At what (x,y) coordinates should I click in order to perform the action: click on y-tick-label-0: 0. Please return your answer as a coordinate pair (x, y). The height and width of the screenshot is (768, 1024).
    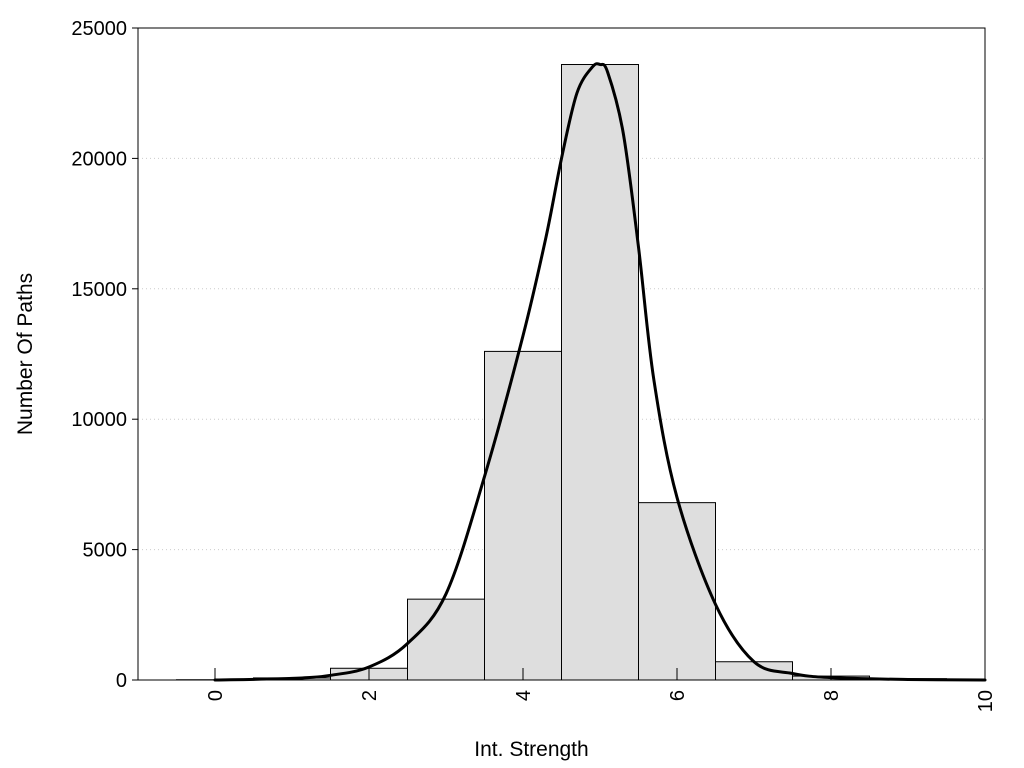
    Looking at the image, I should click on (121, 681).